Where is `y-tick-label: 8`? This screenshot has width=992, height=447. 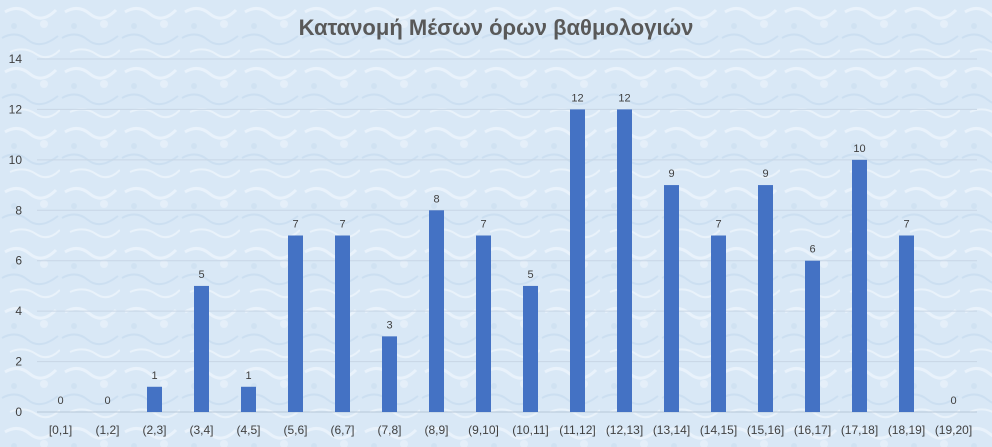
y-tick-label: 8 is located at coordinates (18, 210).